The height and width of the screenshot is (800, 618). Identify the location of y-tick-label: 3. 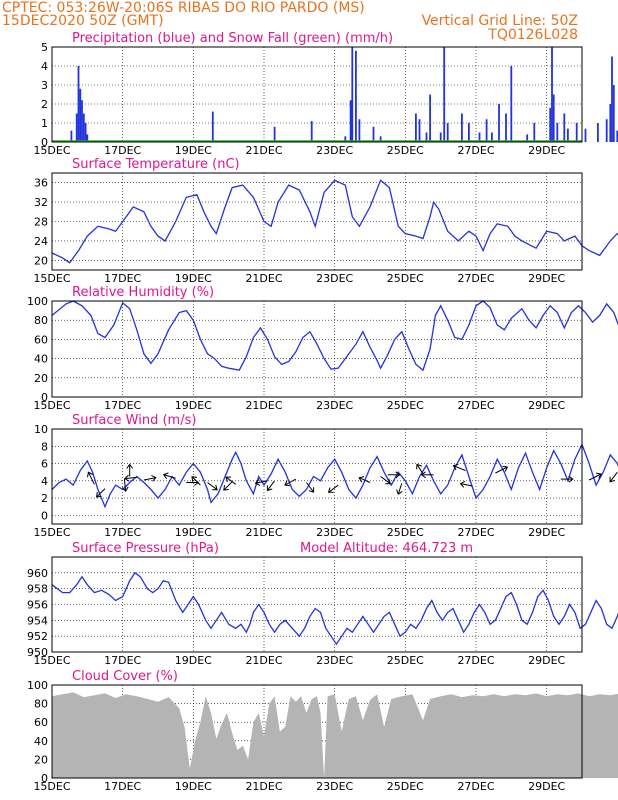
(44, 85).